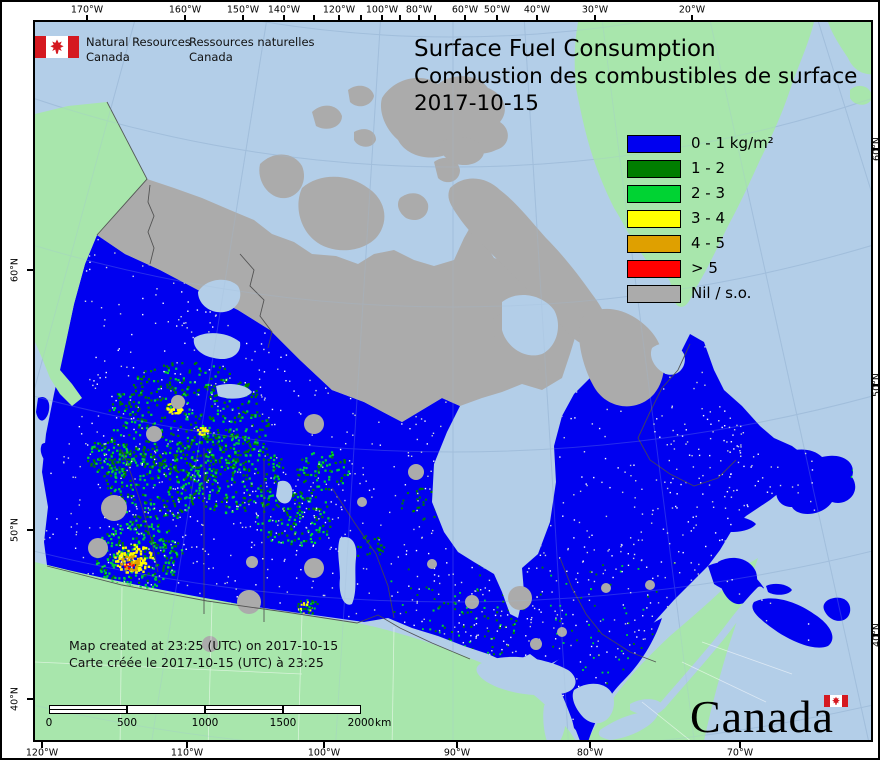  I want to click on longitude-label: 170°W, so click(87, 10).